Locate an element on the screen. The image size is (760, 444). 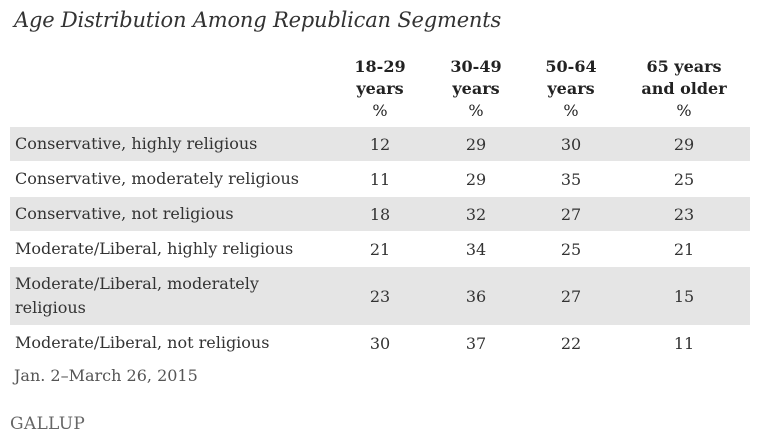
column-header-line: 65 years is located at coordinates (684, 66).